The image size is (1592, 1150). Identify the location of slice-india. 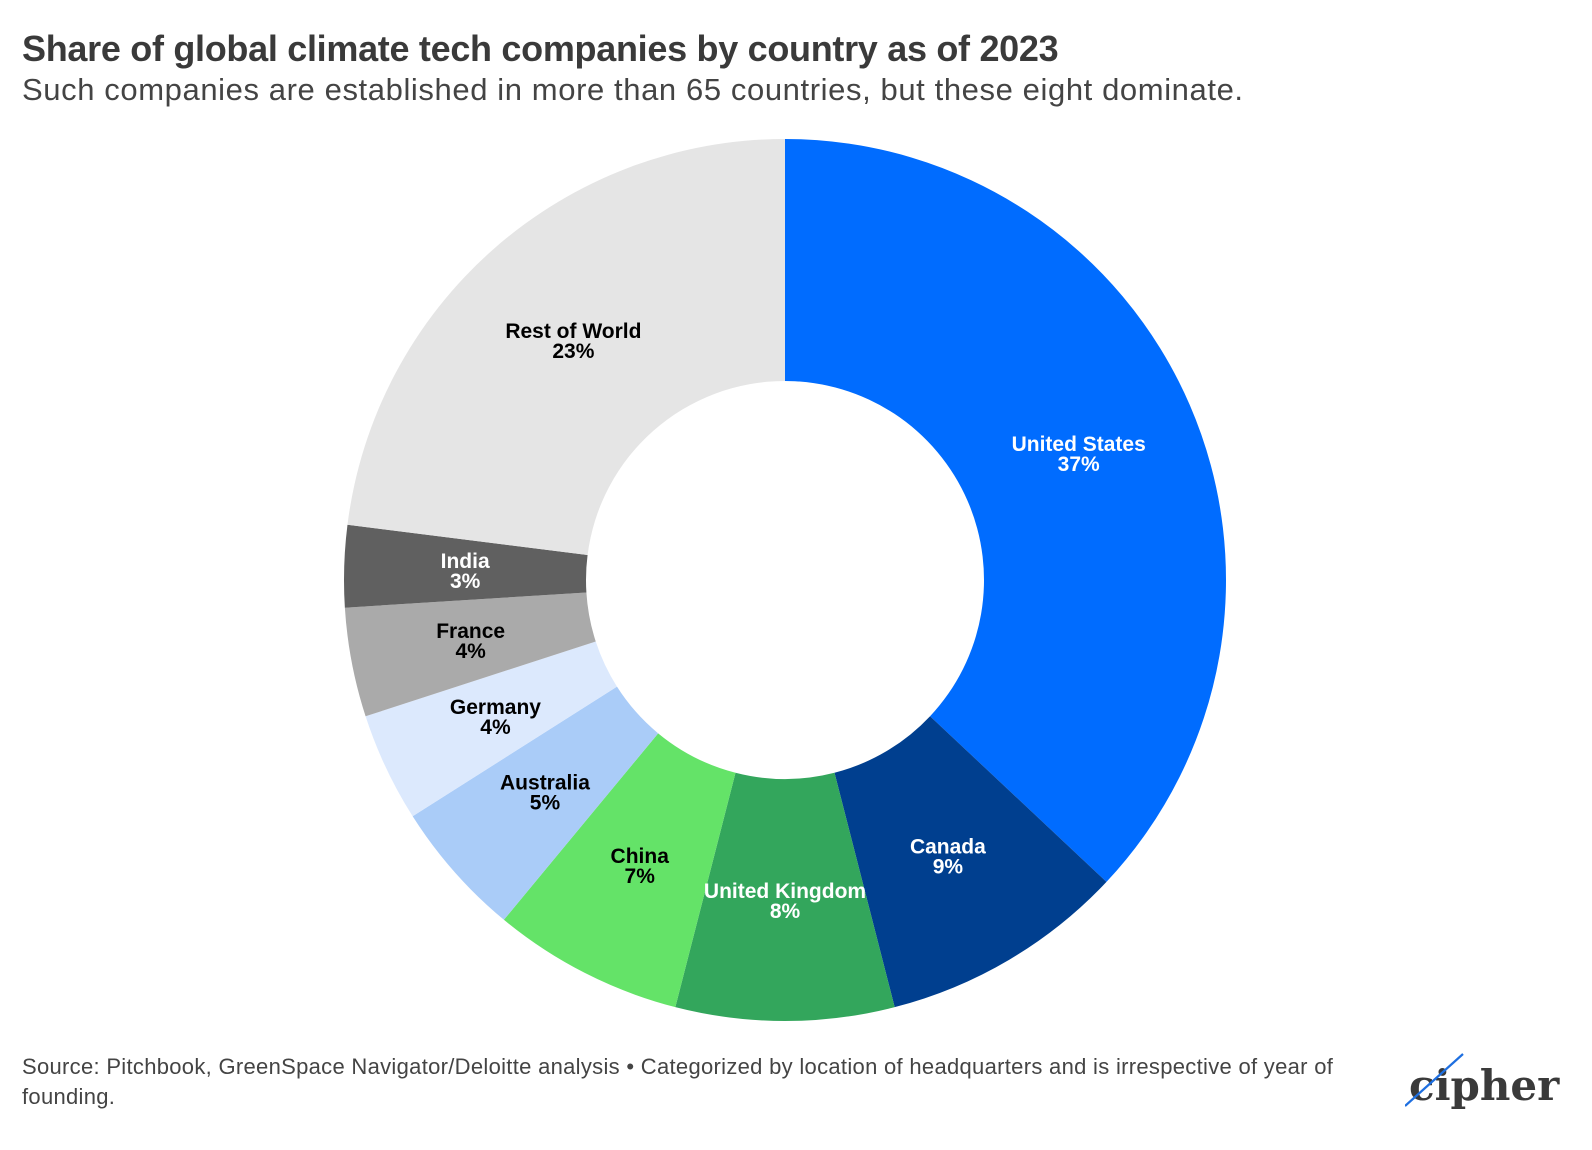
(466, 566).